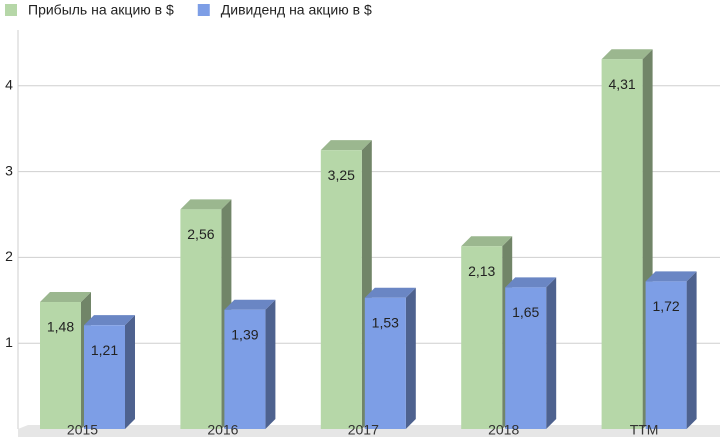 The height and width of the screenshot is (443, 720). Describe the element at coordinates (9, 170) in the screenshot. I see `y-tick-label: 3` at that location.